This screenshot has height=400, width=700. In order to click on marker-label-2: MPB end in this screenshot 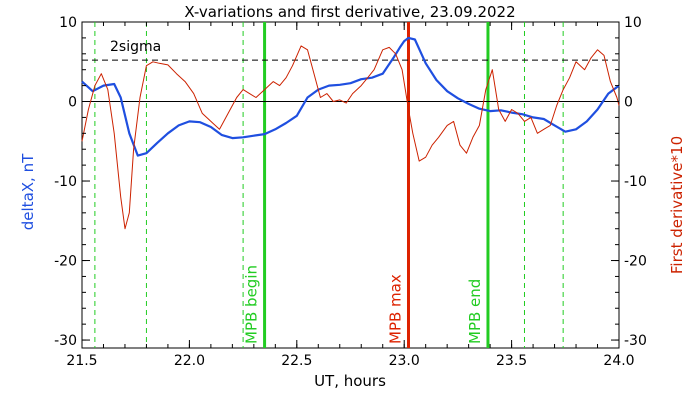, I will do `click(475, 311)`.